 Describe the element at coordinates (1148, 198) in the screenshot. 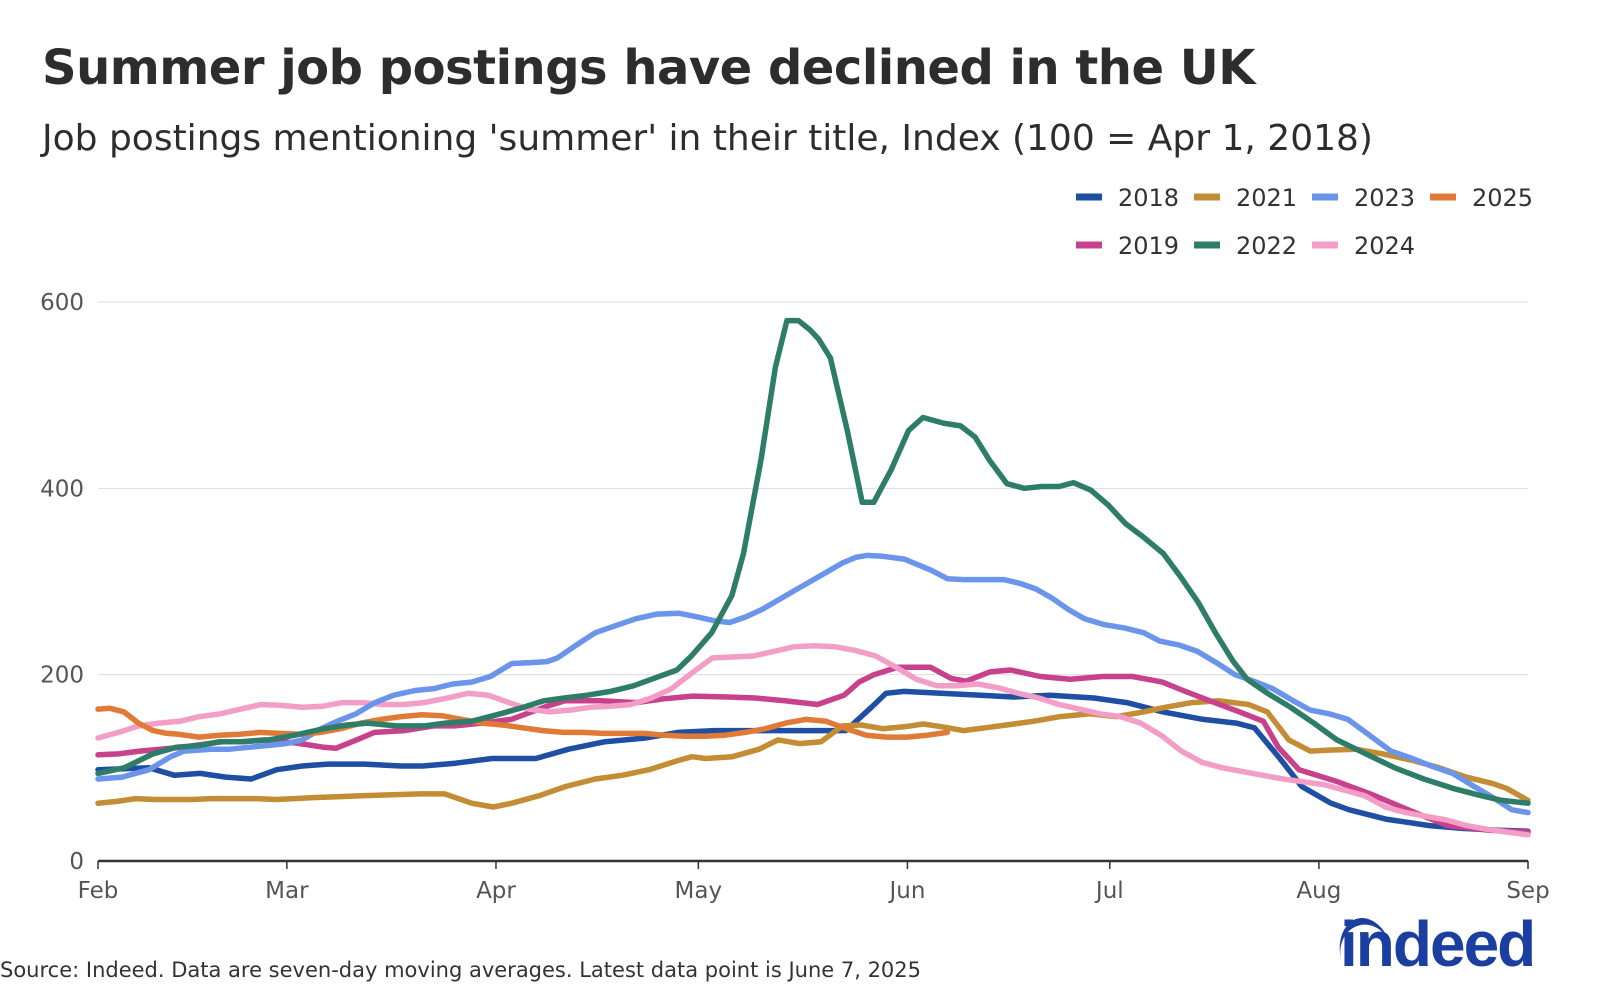

I see `legend-label: 2018` at that location.